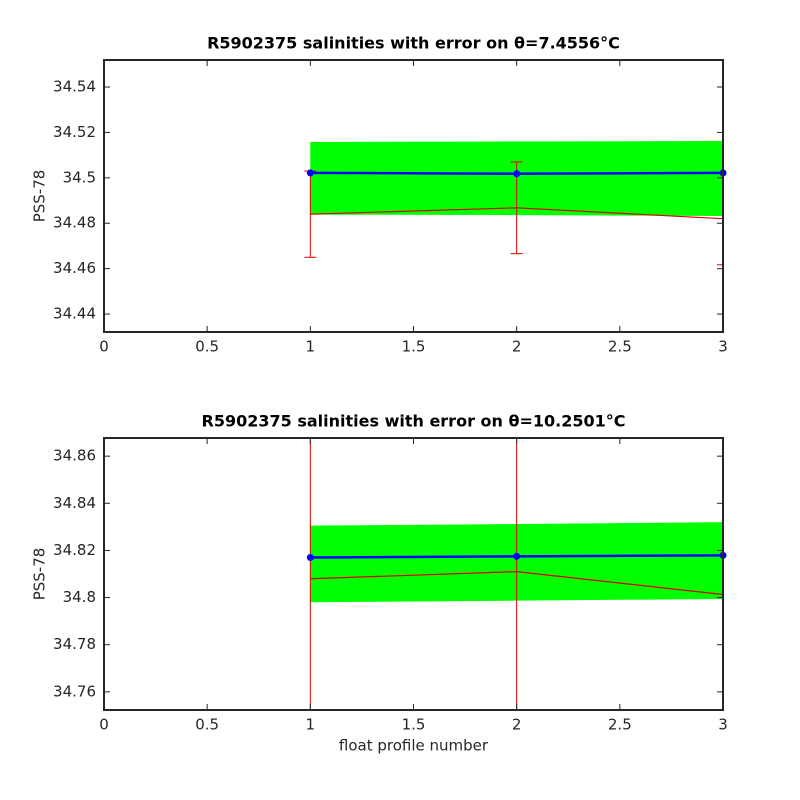  What do you see at coordinates (74, 223) in the screenshot?
I see `y-tick-label: 34.48` at bounding box center [74, 223].